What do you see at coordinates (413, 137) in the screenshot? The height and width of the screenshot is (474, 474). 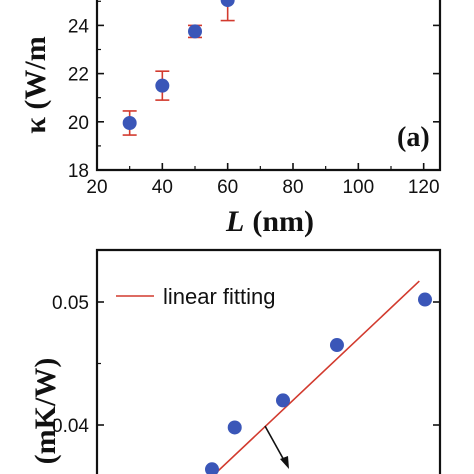 I see `panel-label: (a)` at bounding box center [413, 137].